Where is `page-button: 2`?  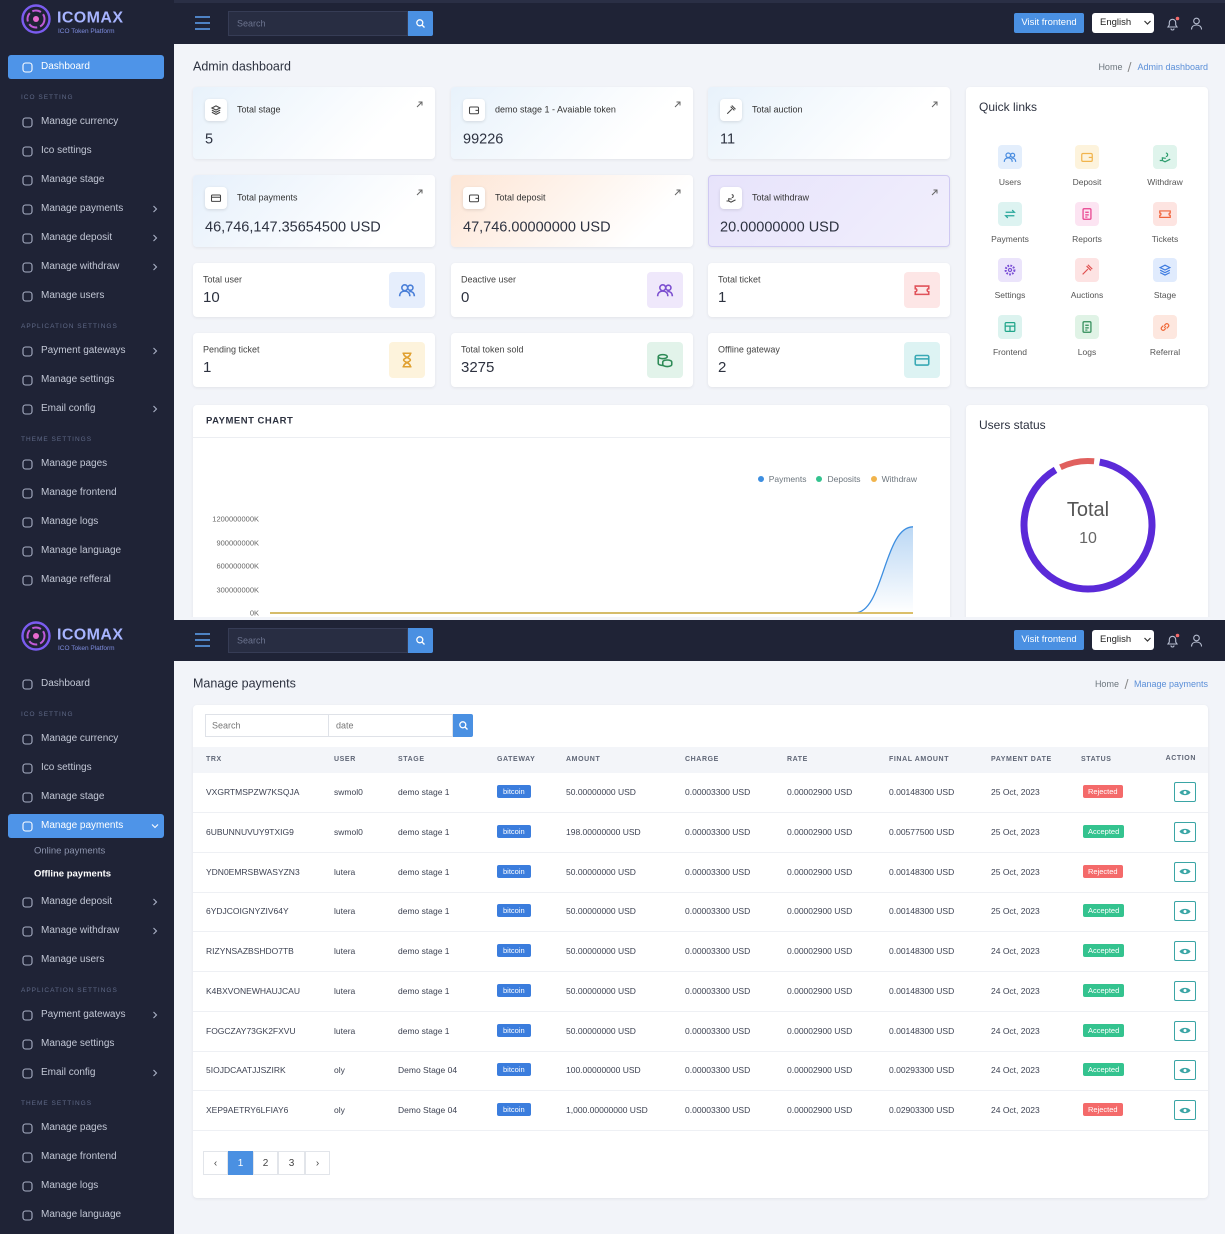 page-button: 2 is located at coordinates (265, 1163).